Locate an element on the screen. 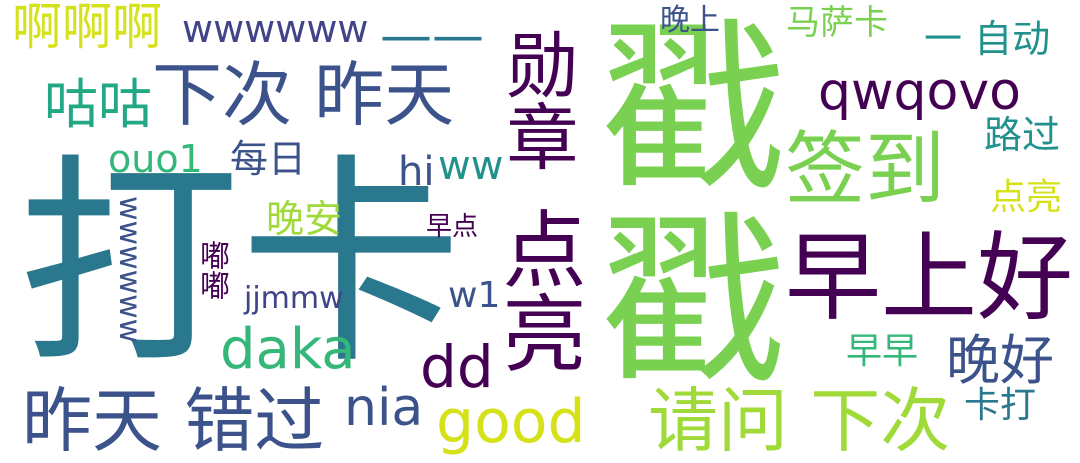 The height and width of the screenshot is (463, 1080). word-ww: ww is located at coordinates (471, 166).